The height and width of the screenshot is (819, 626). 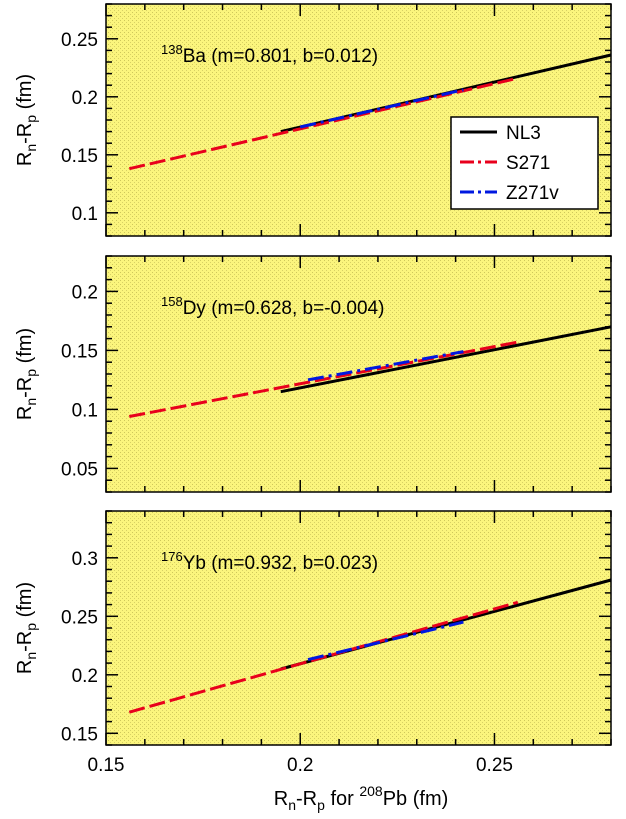 I want to click on panel-annotation: 176Yb (m=0.932, b=0.023), so click(x=269, y=561).